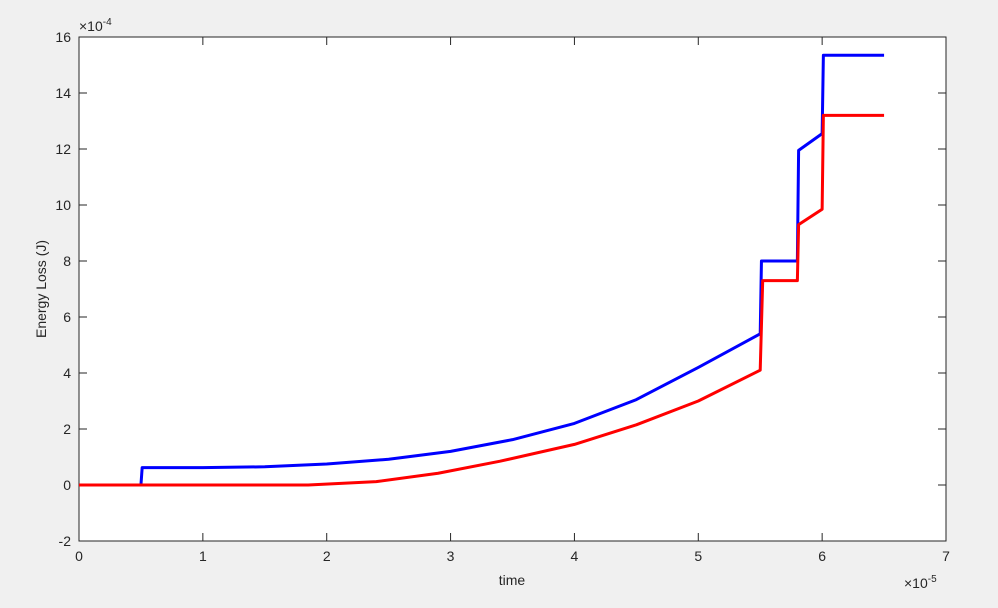 The height and width of the screenshot is (608, 998). What do you see at coordinates (575, 556) in the screenshot?
I see `x-tick-label: 4` at bounding box center [575, 556].